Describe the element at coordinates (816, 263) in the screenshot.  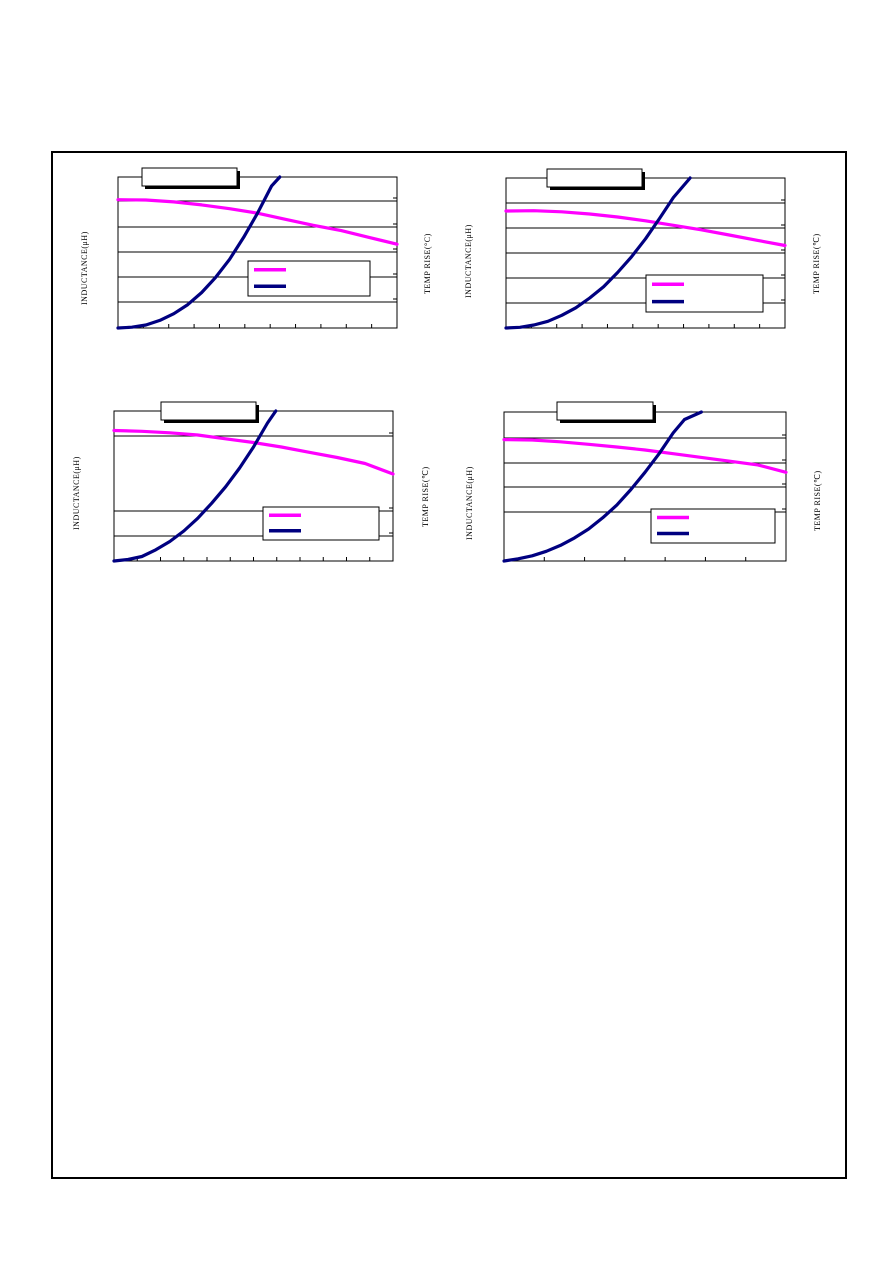
I see `ylabel-right-chart-2: TEMP RISE(℃)` at that location.